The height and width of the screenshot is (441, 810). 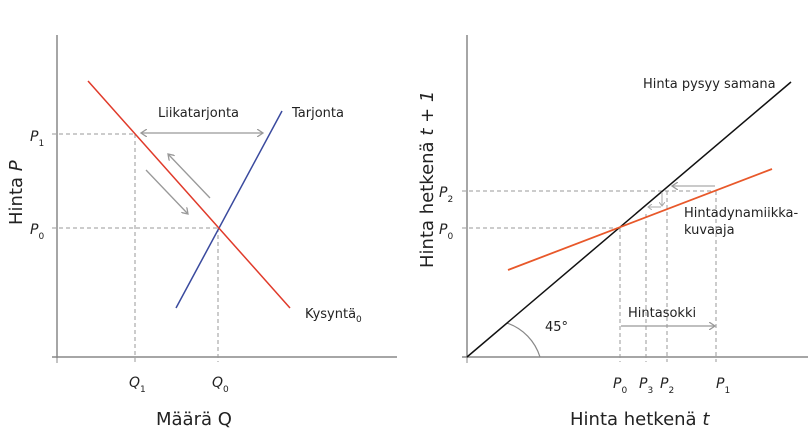 What do you see at coordinates (16, 192) in the screenshot?
I see `y-axis-title: Hinta P` at bounding box center [16, 192].